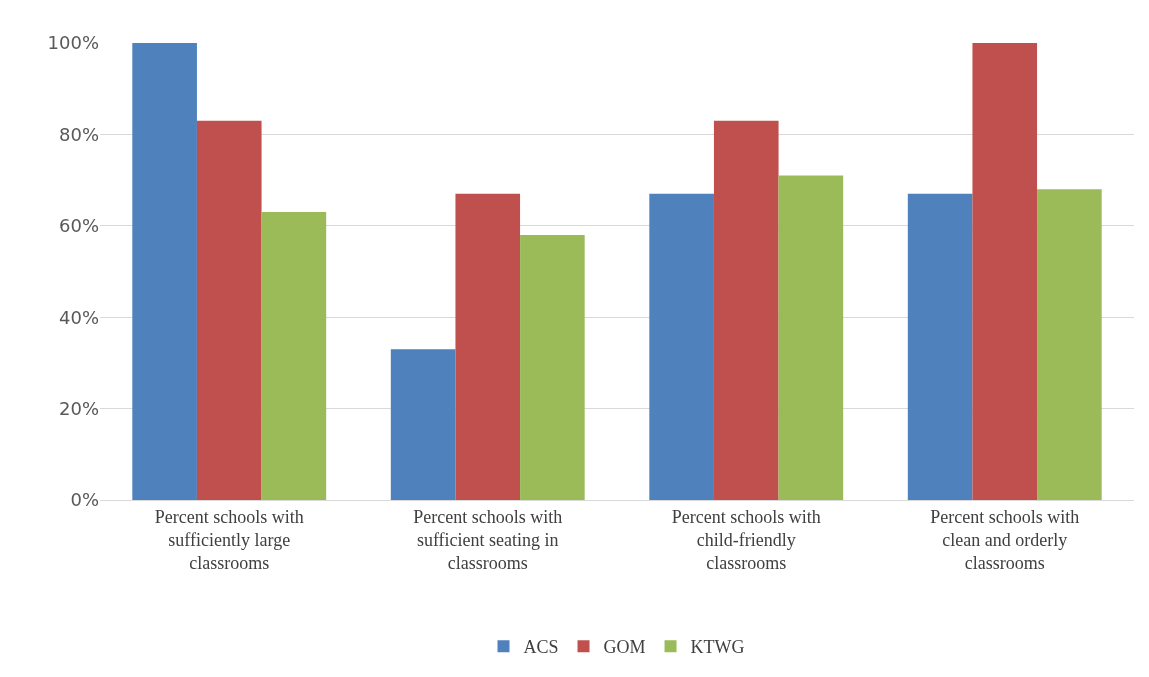  I want to click on y-tick-label: 60%, so click(78, 226).